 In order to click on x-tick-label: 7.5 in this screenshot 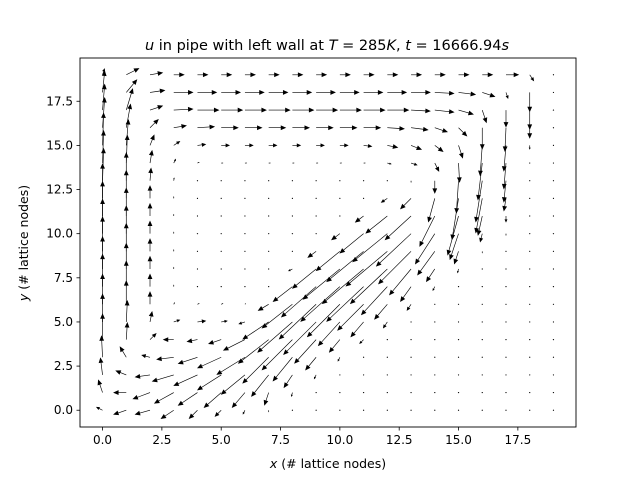, I will do `click(280, 440)`.